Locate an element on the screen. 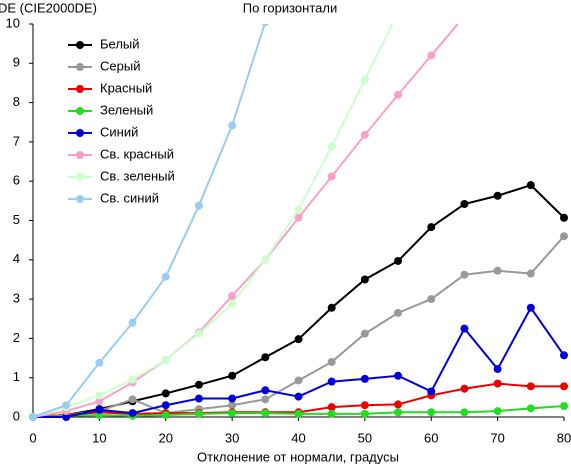 The height and width of the screenshot is (468, 571). y-axis-label: DE (CIE2000DE) is located at coordinates (48, 7).